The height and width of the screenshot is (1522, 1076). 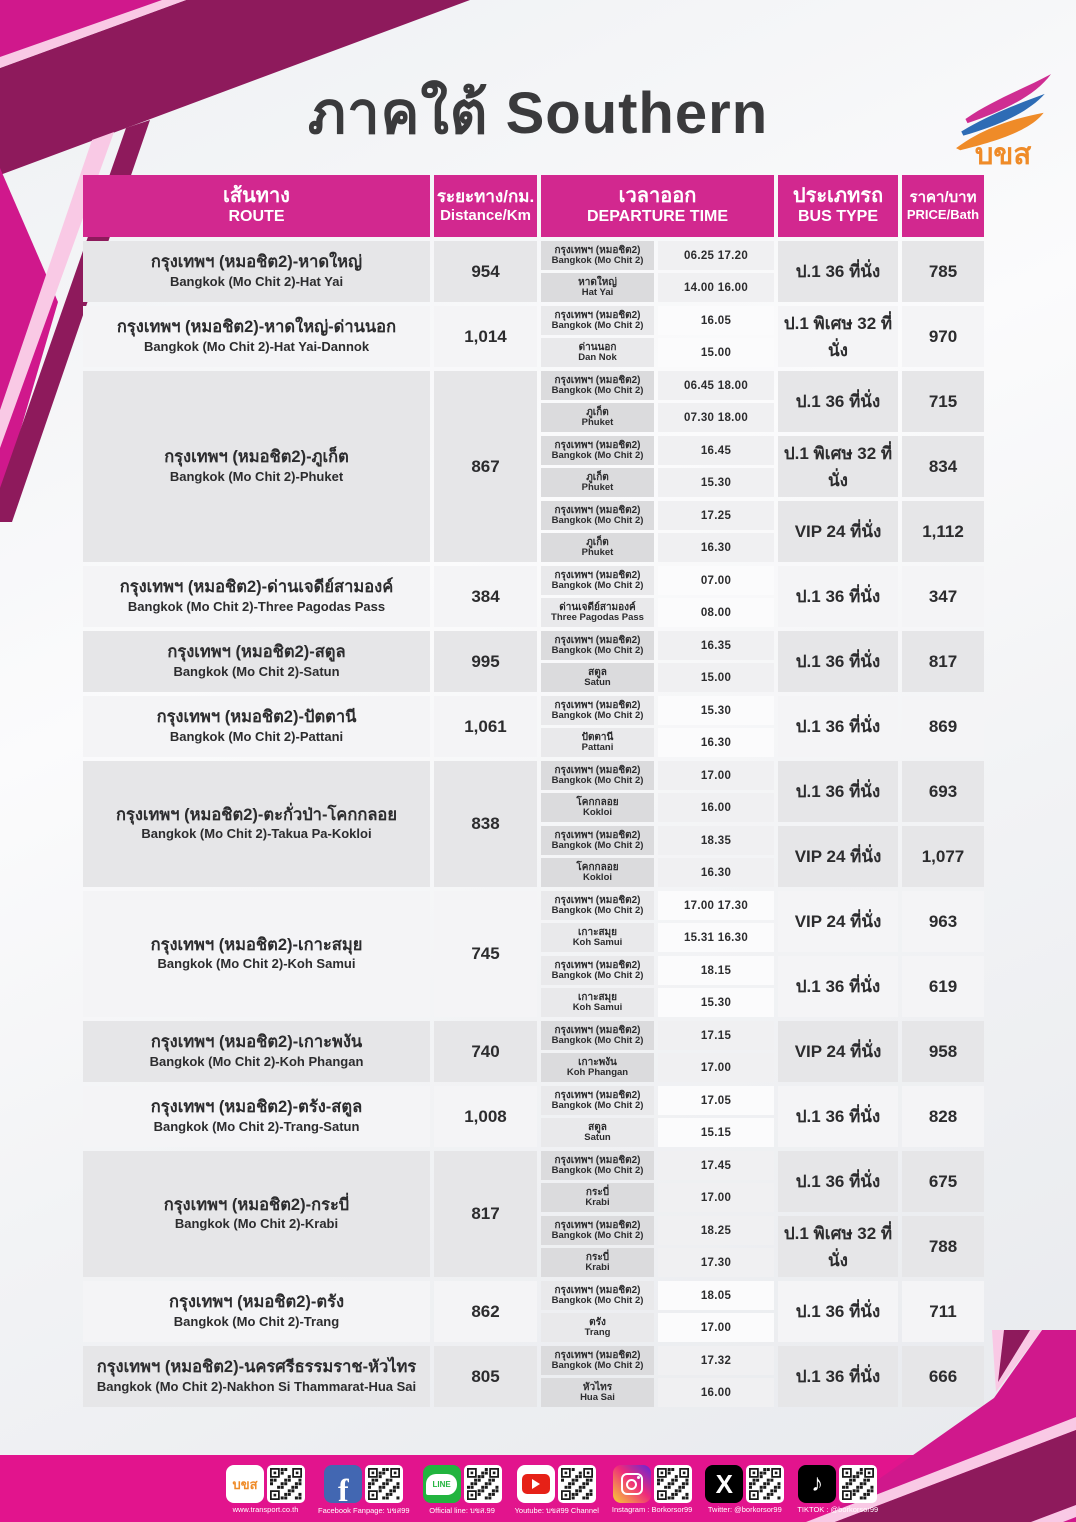 I want to click on bus-type-cell: VIP 24 ที่นั่ง ป.1 36 ที่นั่ง, so click(x=838, y=954).